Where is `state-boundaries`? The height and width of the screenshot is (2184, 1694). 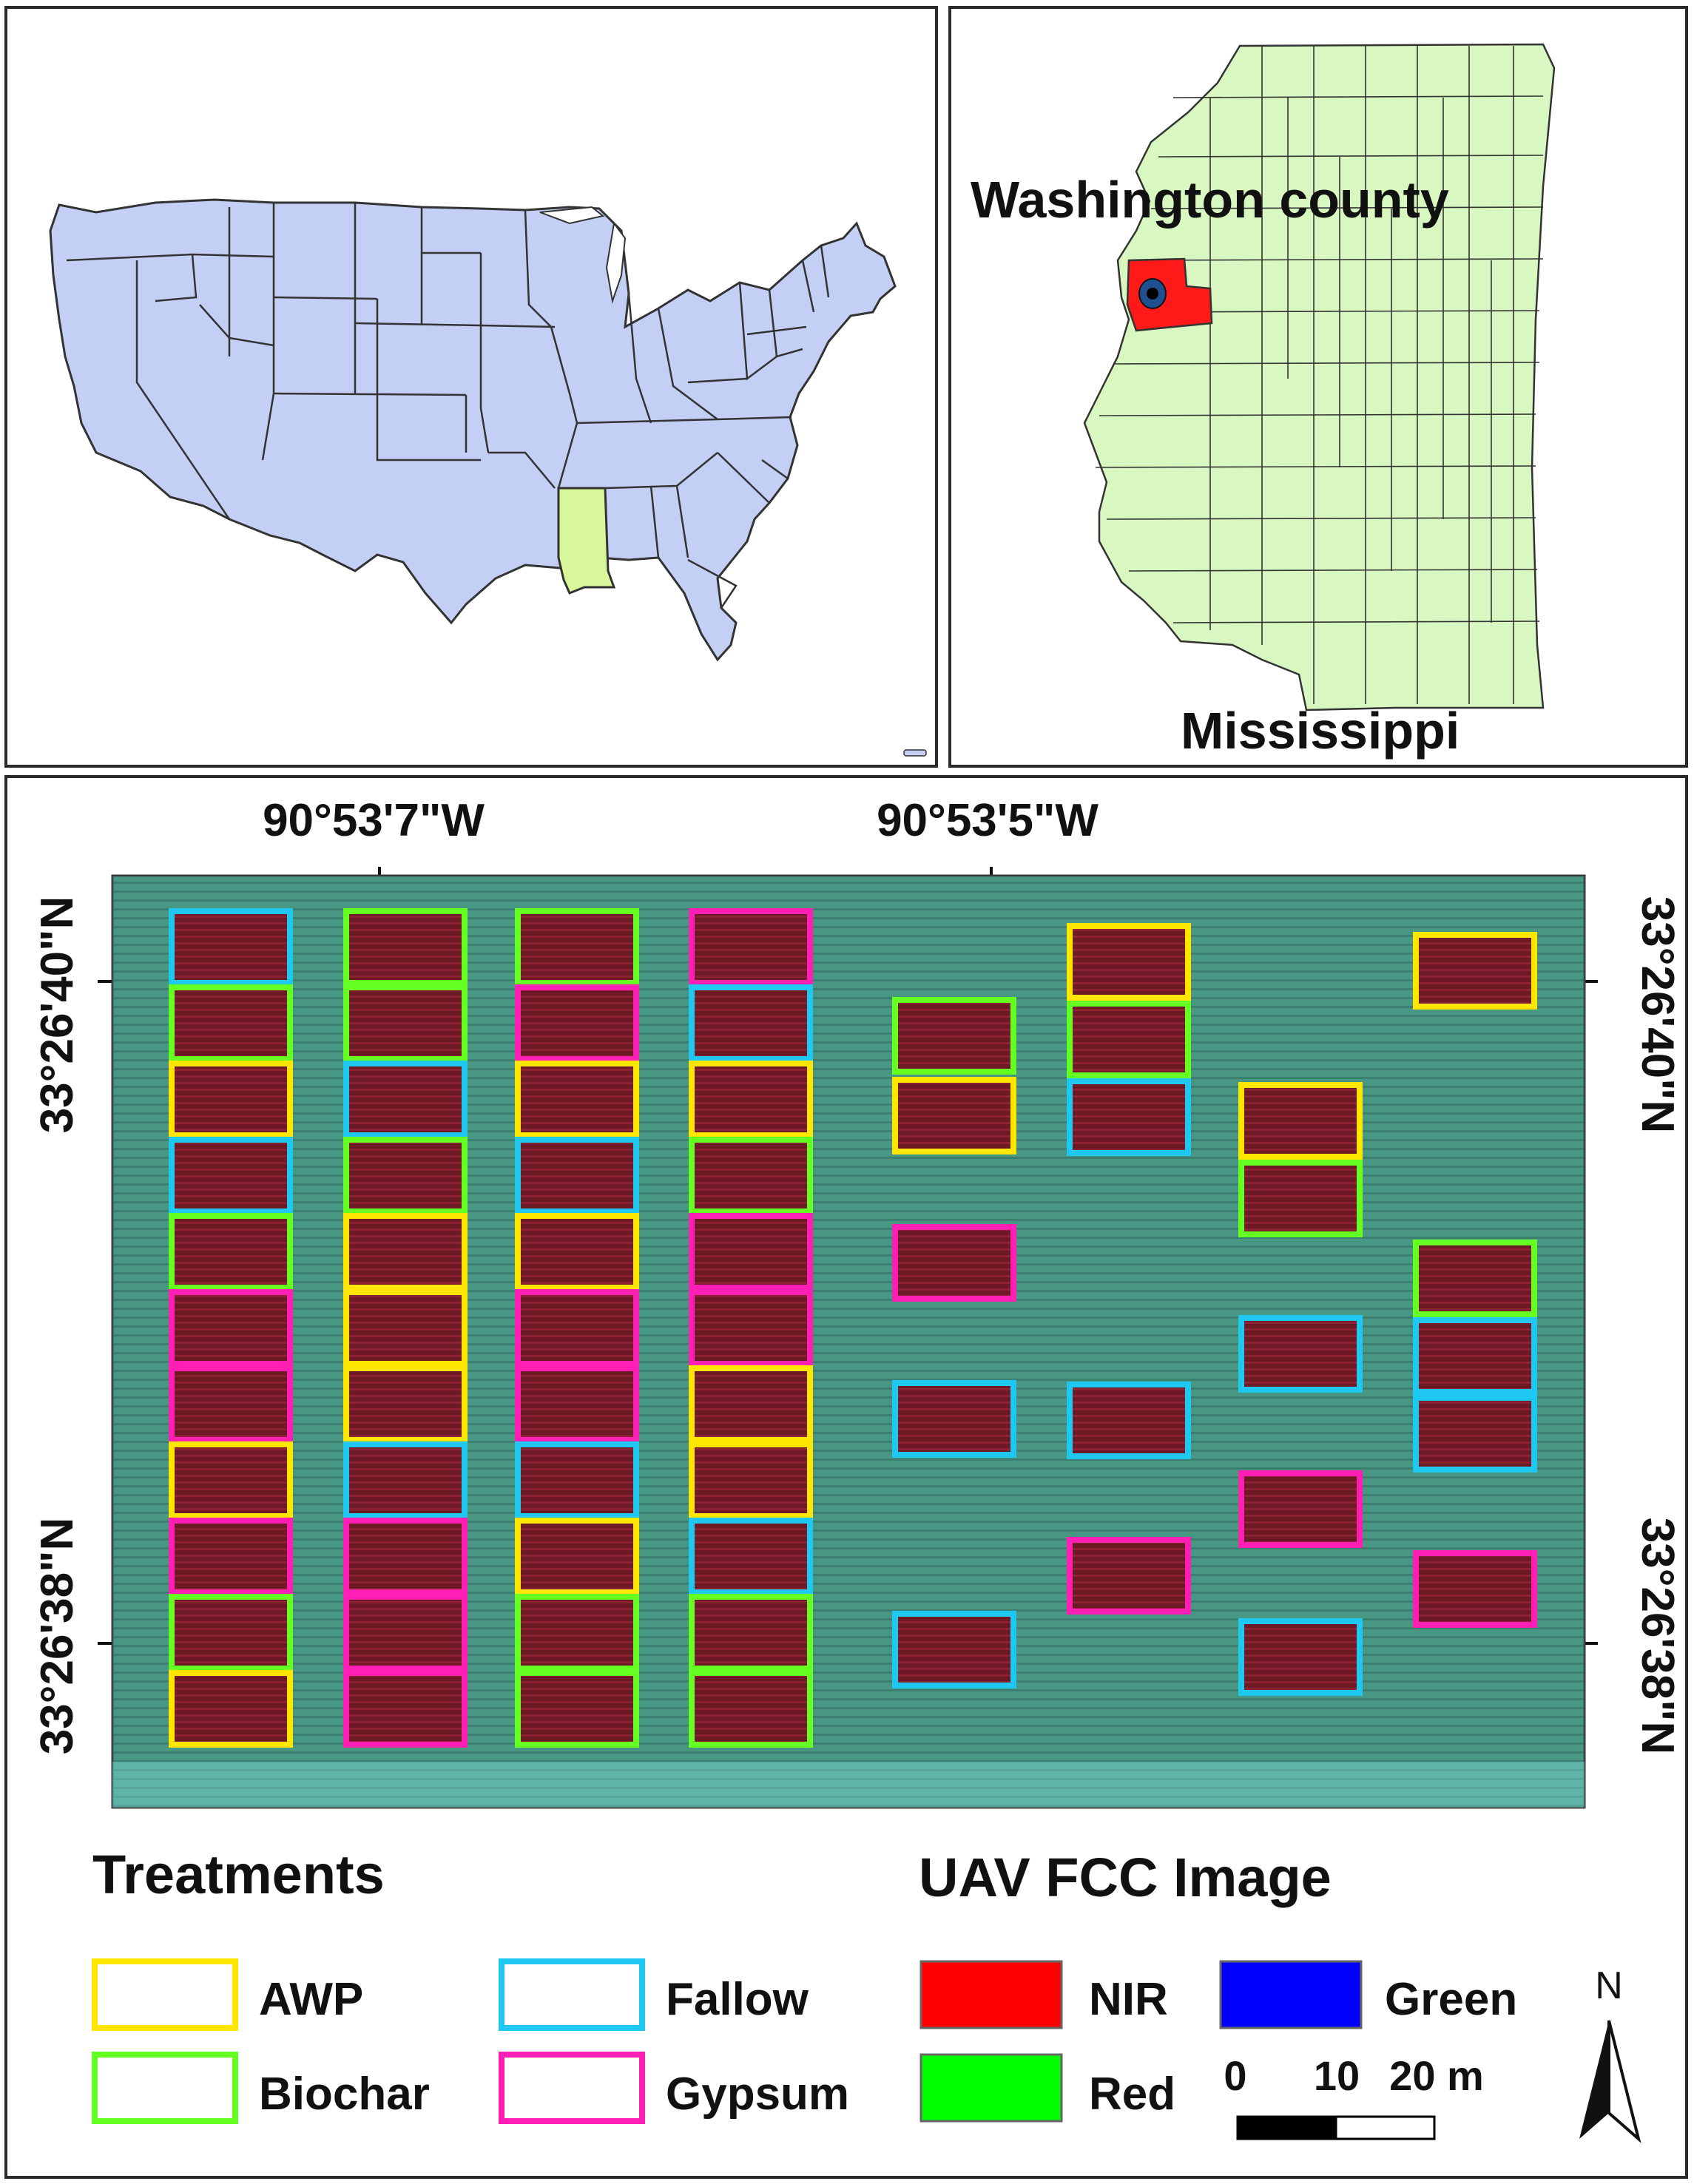
state-boundaries is located at coordinates (448, 406).